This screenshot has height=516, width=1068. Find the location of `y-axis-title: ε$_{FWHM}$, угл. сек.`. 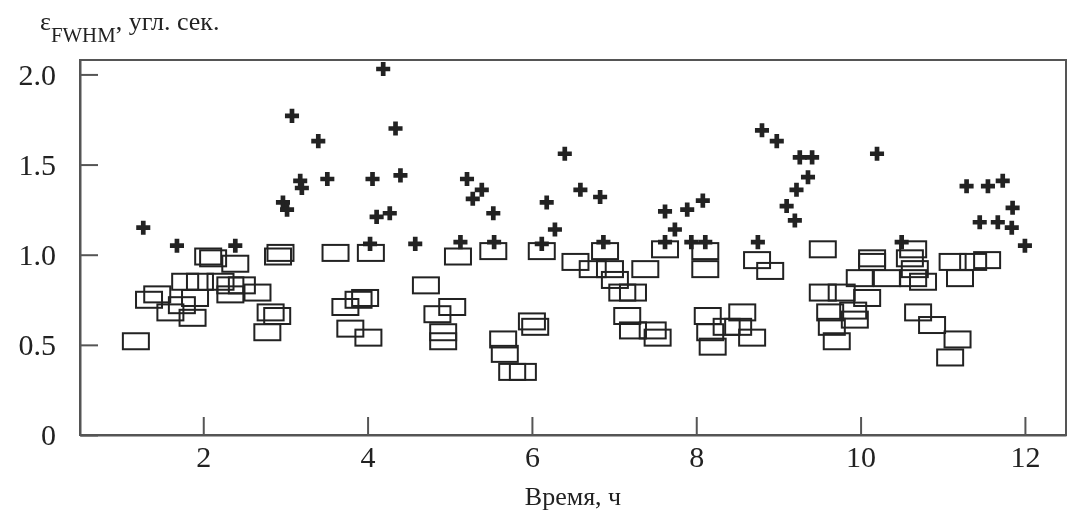

y-axis-title: ε$_{FWHM}$, угл. сек. is located at coordinates (130, 26).